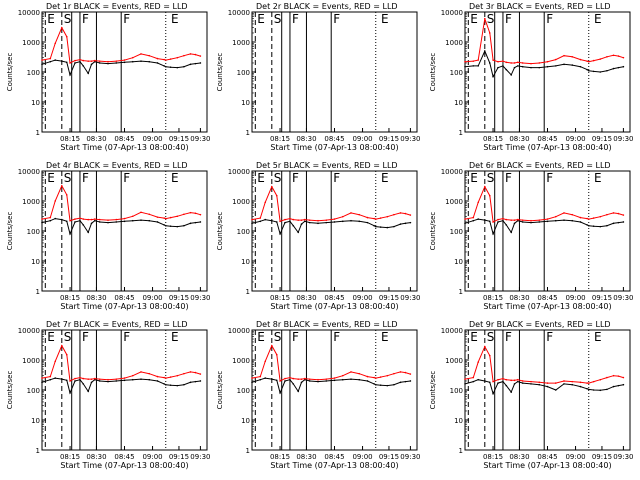 Image resolution: width=640 pixels, height=480 pixels. Describe the element at coordinates (117, 324) in the screenshot. I see `panel-title: Det 7r BLACK = Events, RED = LLD` at that location.